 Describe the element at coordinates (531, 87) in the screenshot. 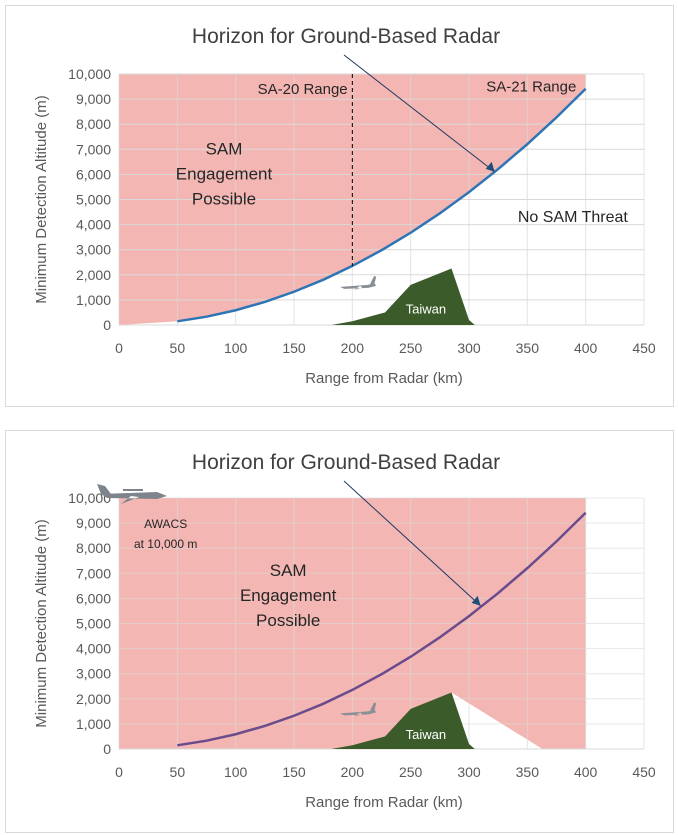

I see `sa21-range-label: SA-21 Range` at that location.